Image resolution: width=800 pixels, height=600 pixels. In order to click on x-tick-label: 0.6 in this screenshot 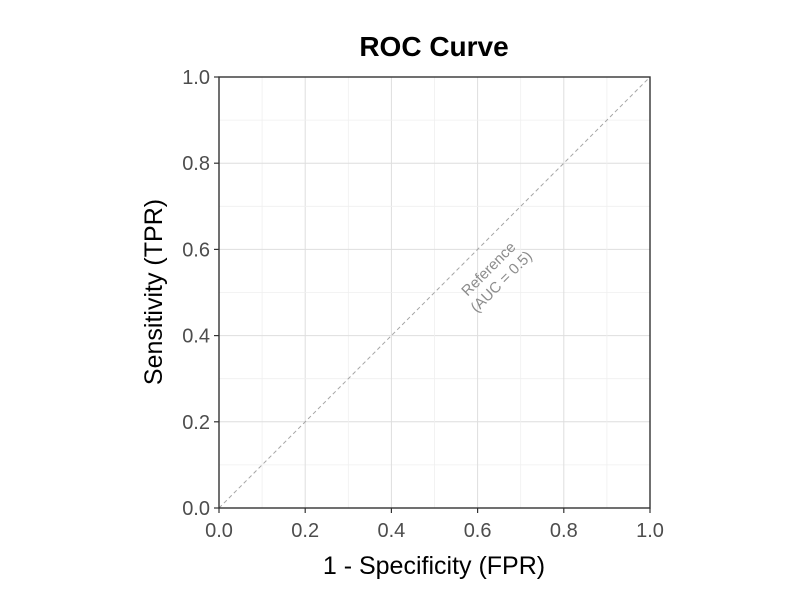, I will do `click(478, 531)`.